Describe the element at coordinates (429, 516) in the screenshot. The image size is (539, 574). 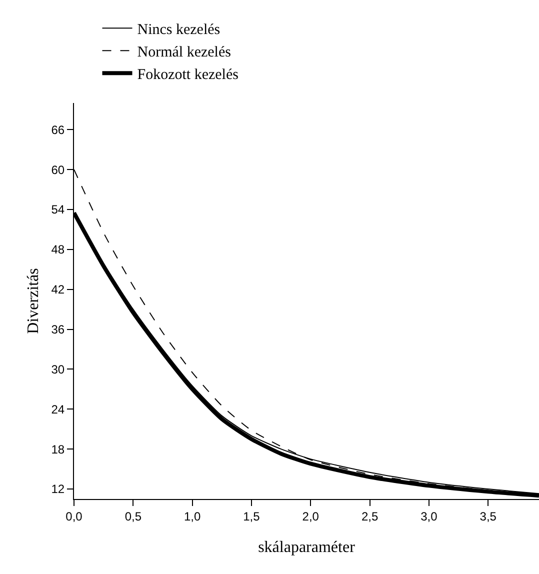
I see `x-tick-label: 3,0` at that location.